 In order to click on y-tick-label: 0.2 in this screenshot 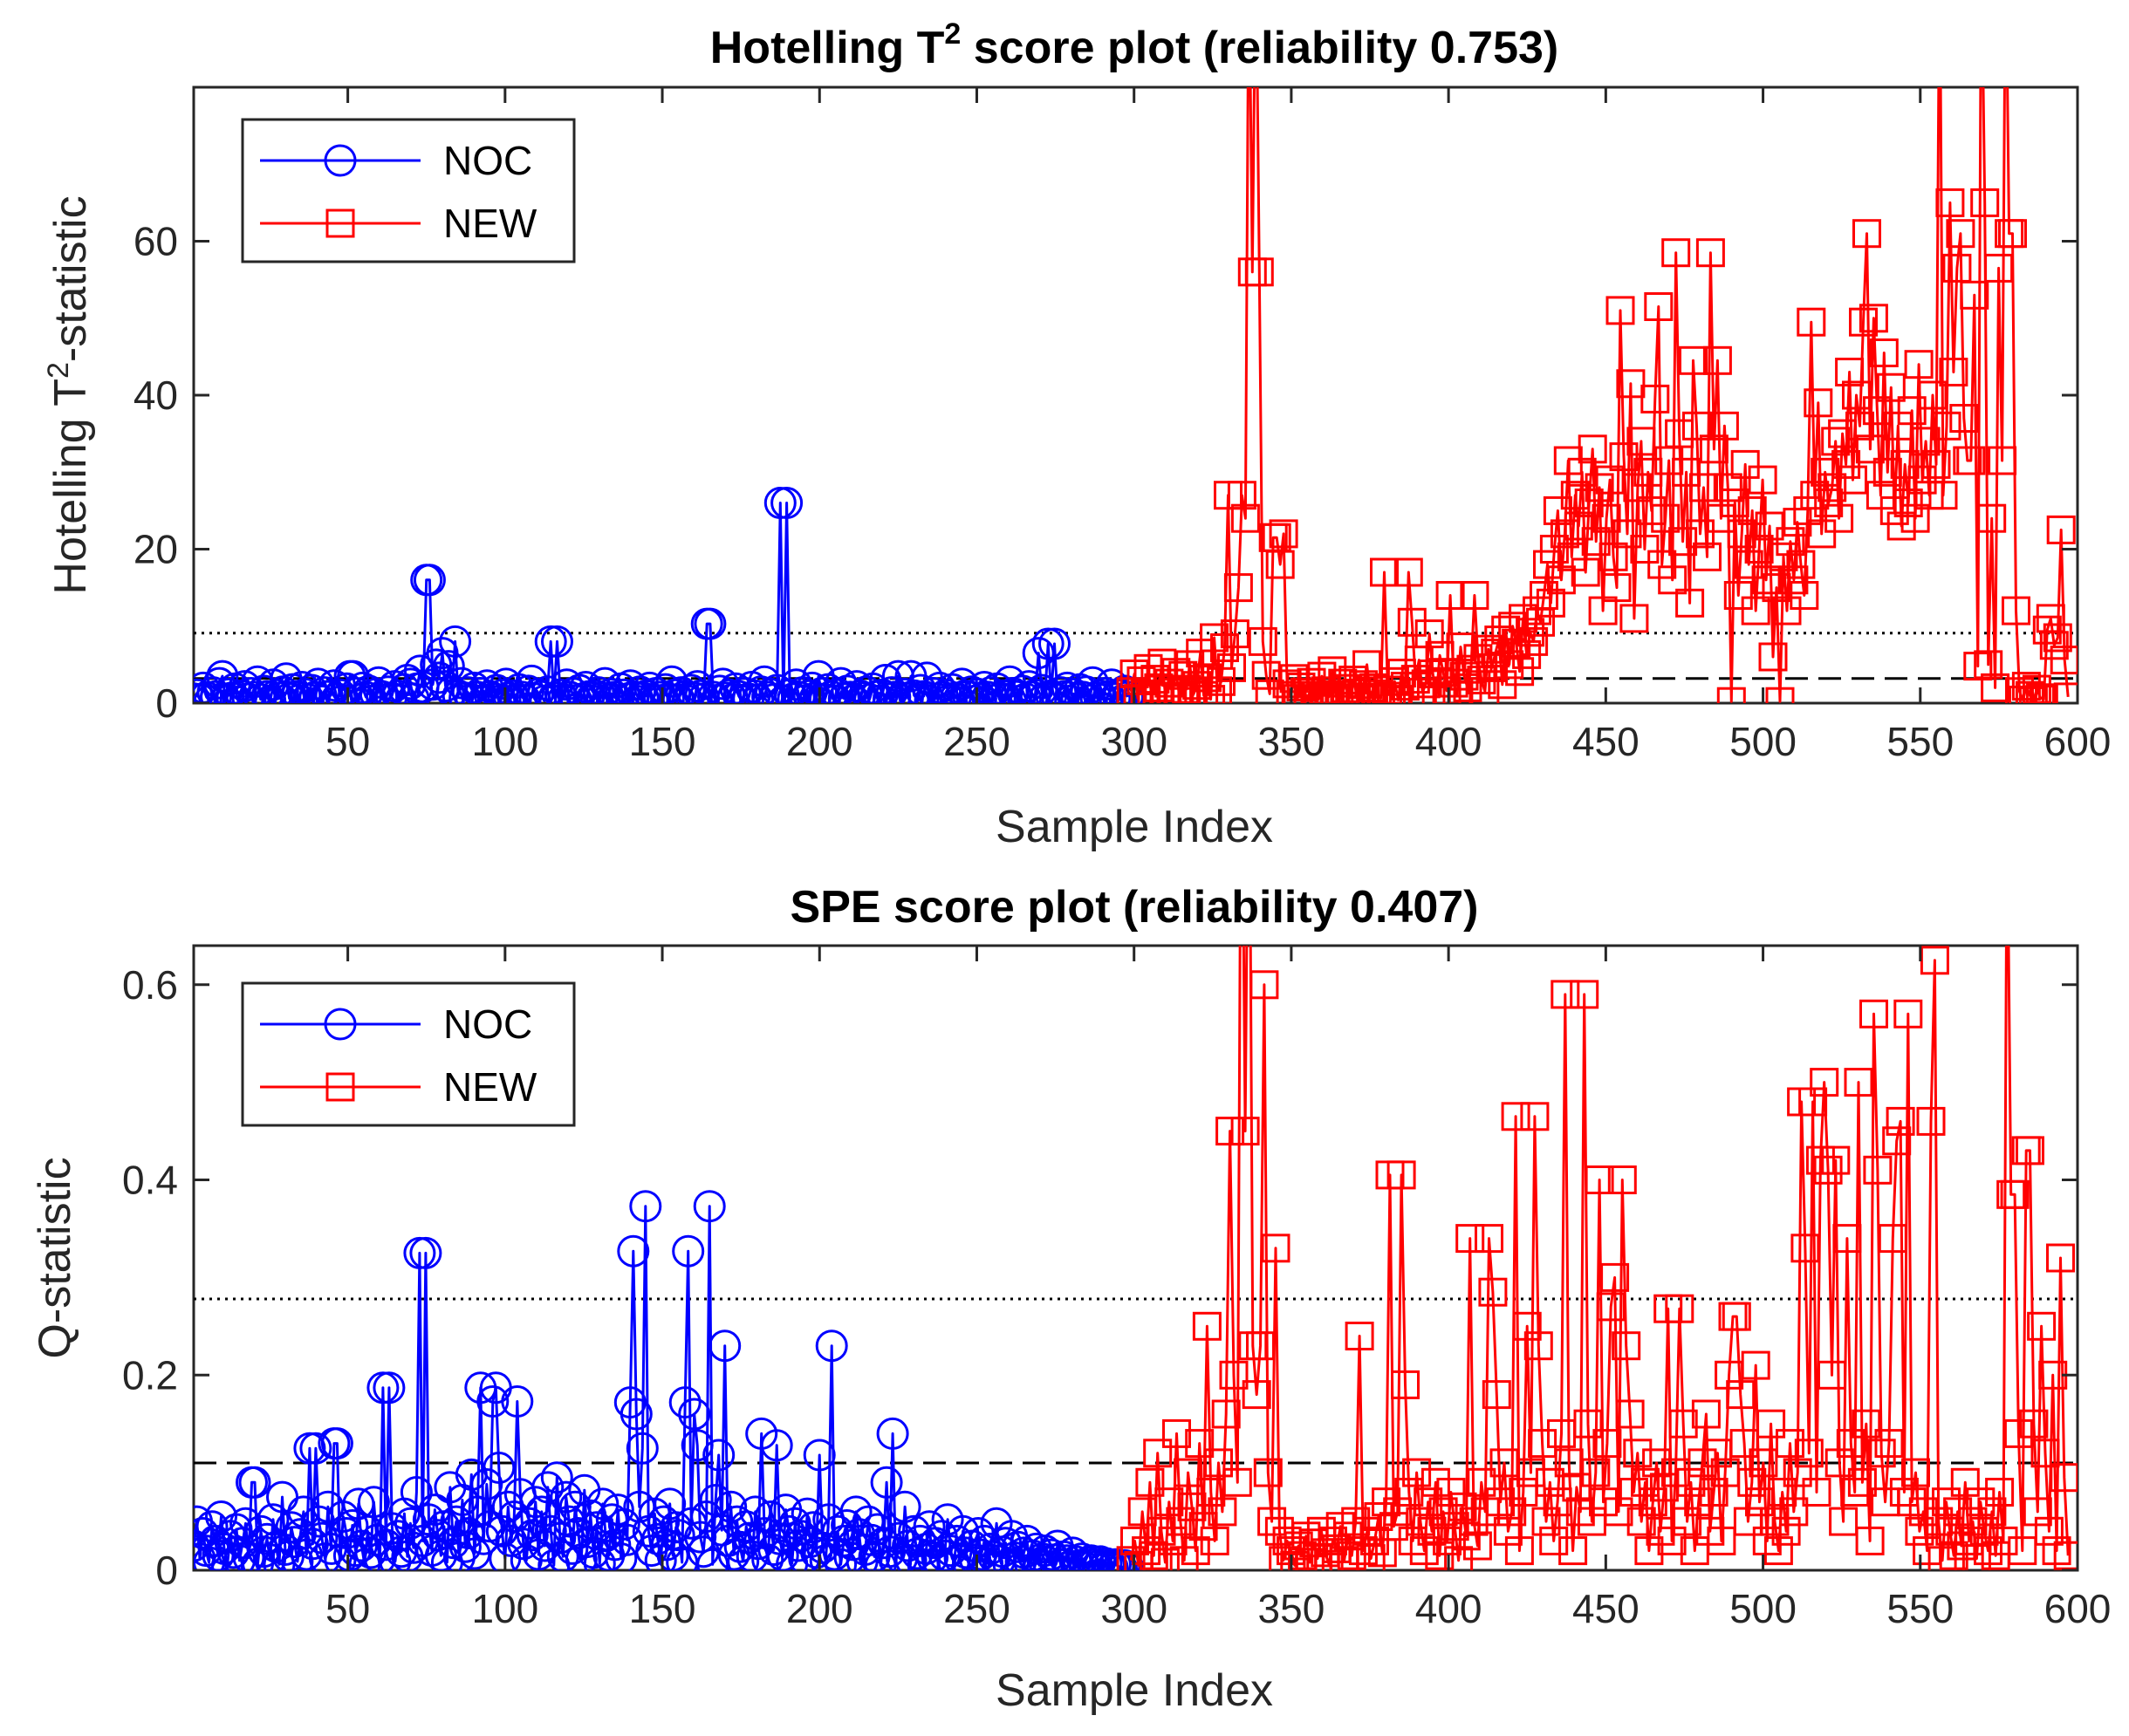, I will do `click(150, 1375)`.